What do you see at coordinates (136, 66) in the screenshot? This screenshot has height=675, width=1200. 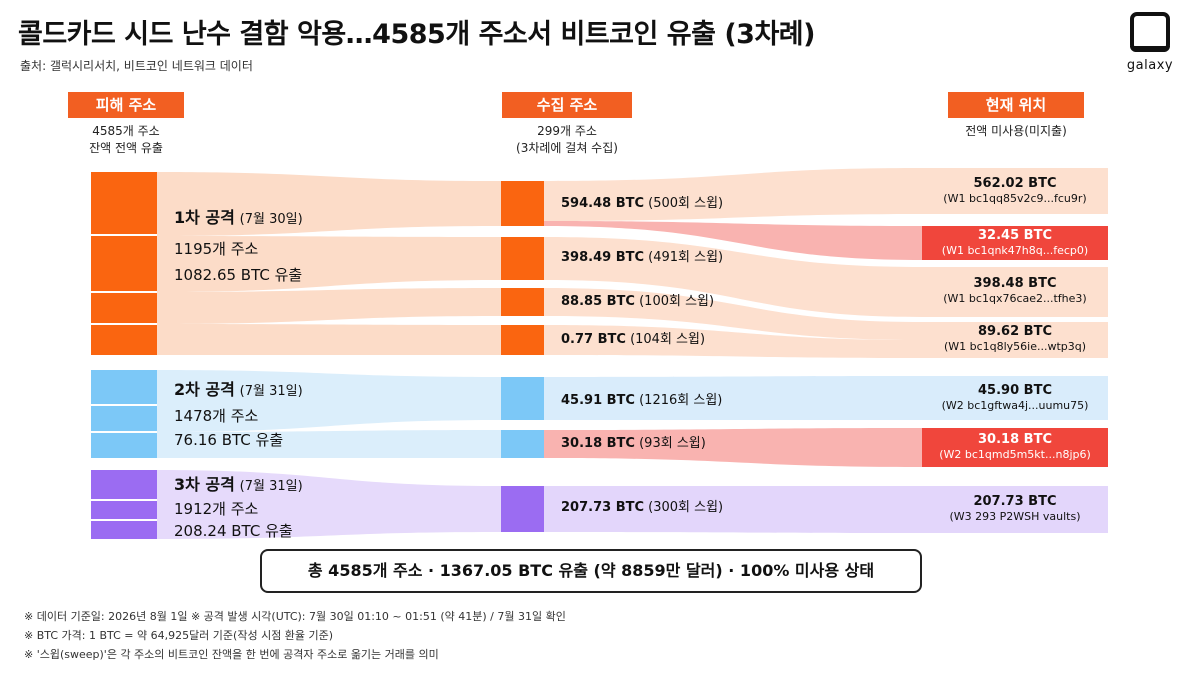 I see `source-note: 출처: 갤럭시리서치, 비트코인 네트워크 데이터` at bounding box center [136, 66].